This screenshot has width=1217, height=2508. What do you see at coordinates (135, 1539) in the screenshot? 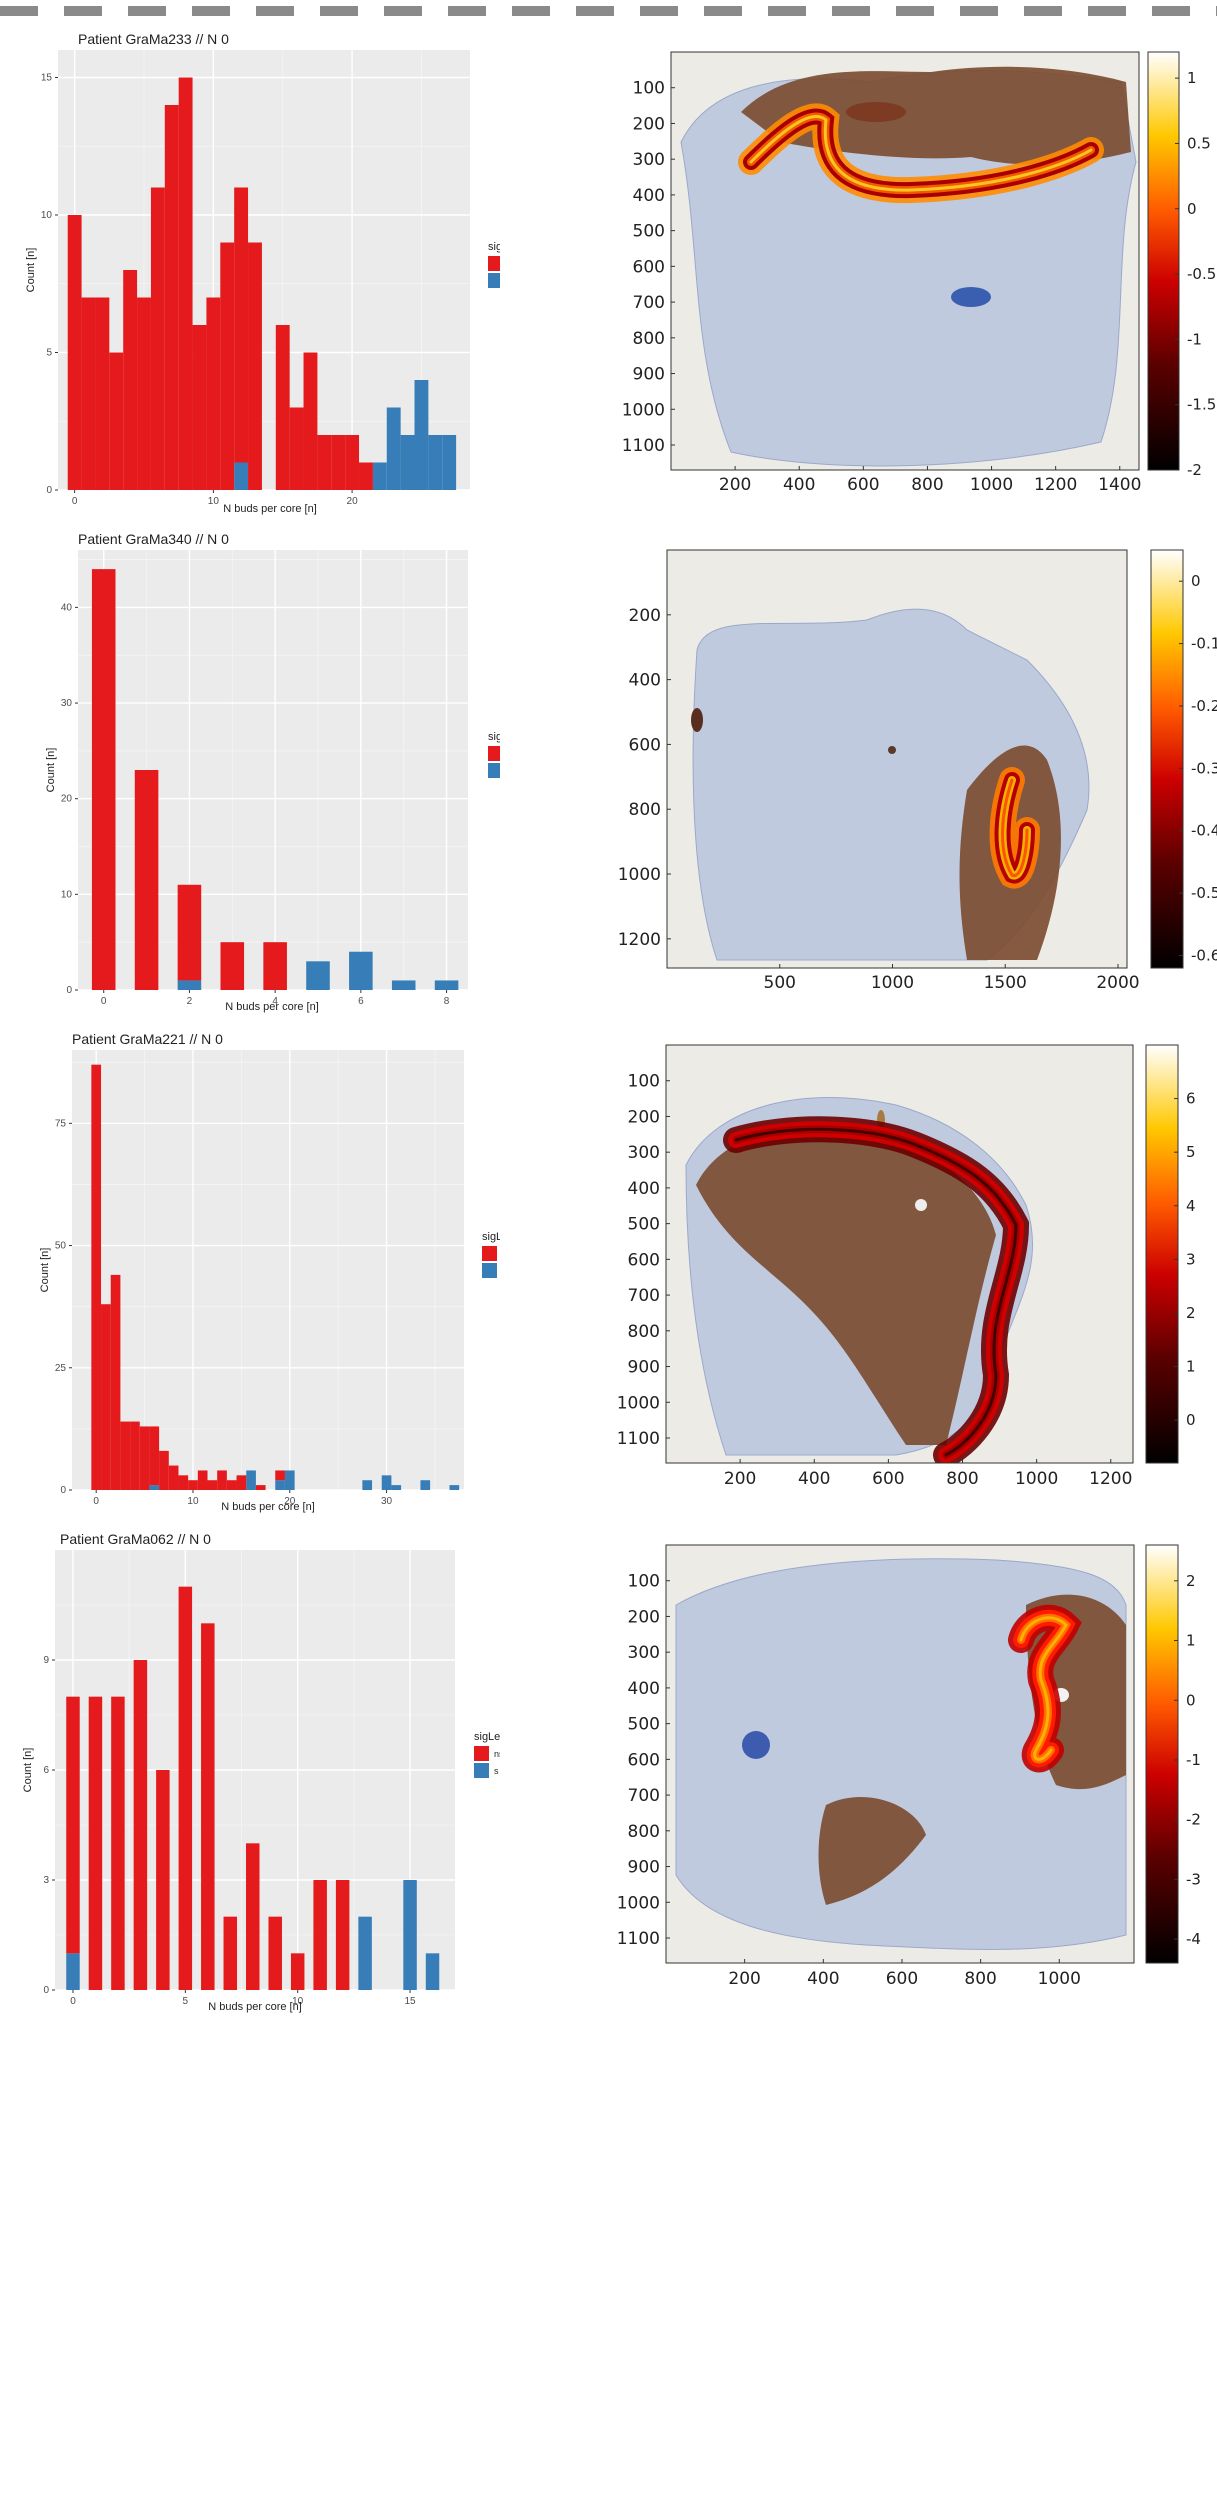
I see `chart-title: Patient GraMa062 // N 0` at bounding box center [135, 1539].